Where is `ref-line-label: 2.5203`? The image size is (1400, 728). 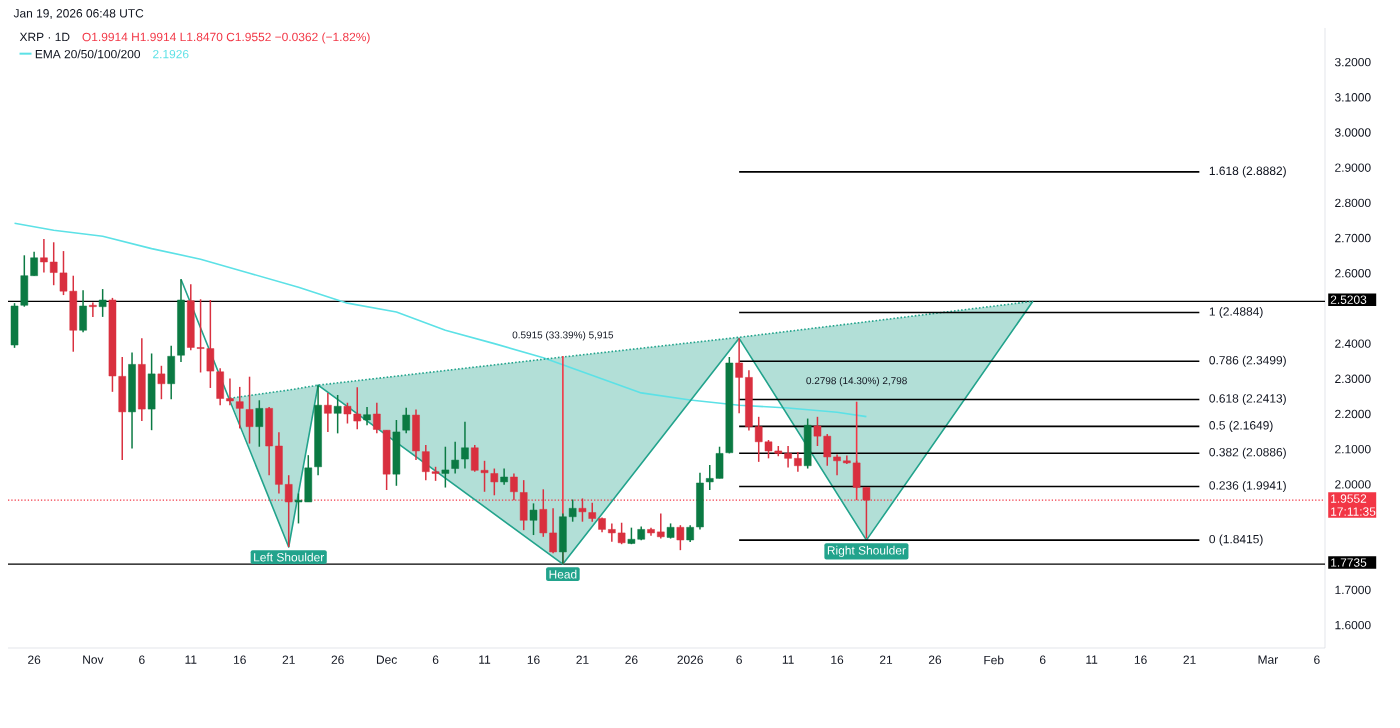
ref-line-label: 2.5203 is located at coordinates (1348, 299).